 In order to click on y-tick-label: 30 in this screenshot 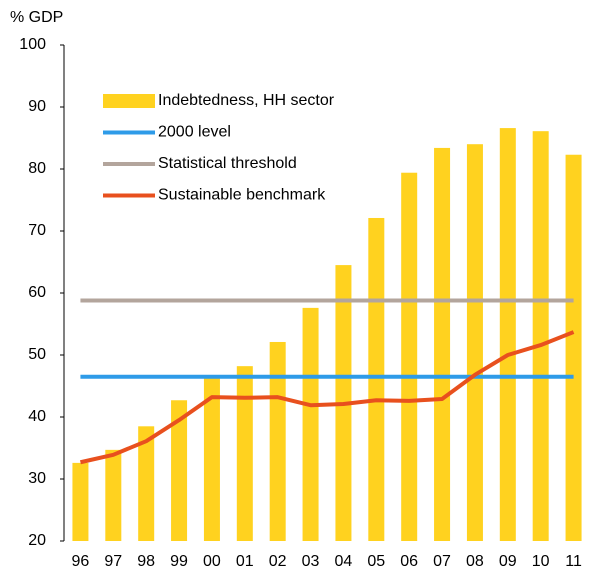, I will do `click(37, 478)`.